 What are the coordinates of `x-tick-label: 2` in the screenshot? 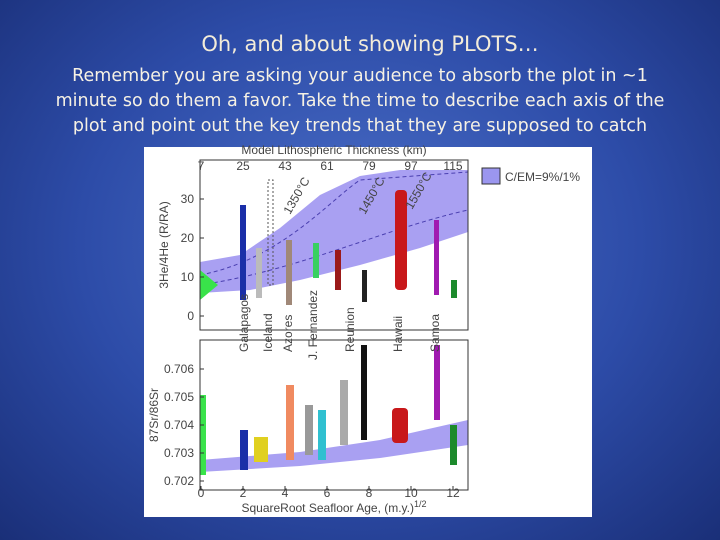 It's located at (243, 493).